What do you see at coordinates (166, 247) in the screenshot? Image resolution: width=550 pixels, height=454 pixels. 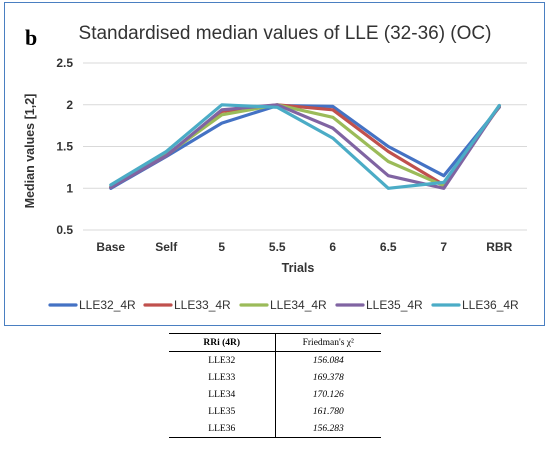 I see `x-tick-label: Self` at bounding box center [166, 247].